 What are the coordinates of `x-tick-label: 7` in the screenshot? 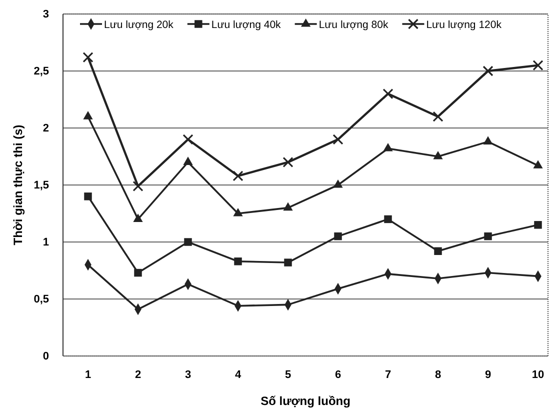 It's located at (388, 374).